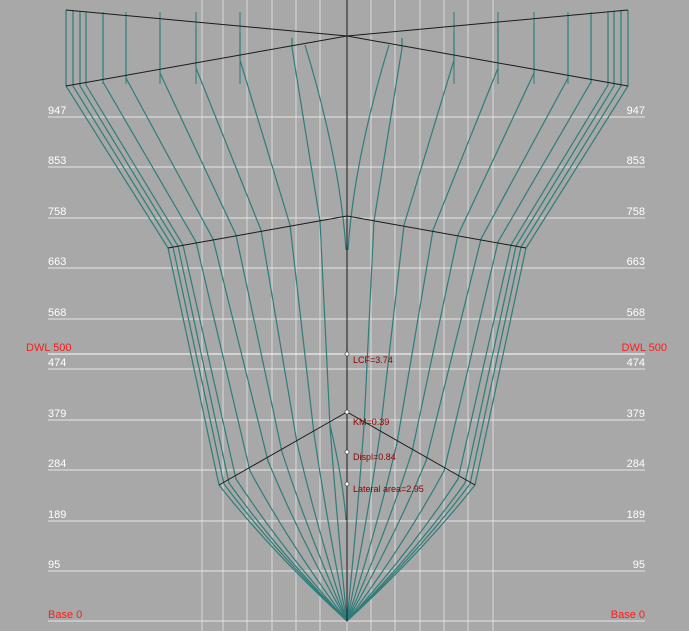 The width and height of the screenshot is (689, 631). Describe the element at coordinates (371, 422) in the screenshot. I see `km-readout: KM=0.39` at that location.